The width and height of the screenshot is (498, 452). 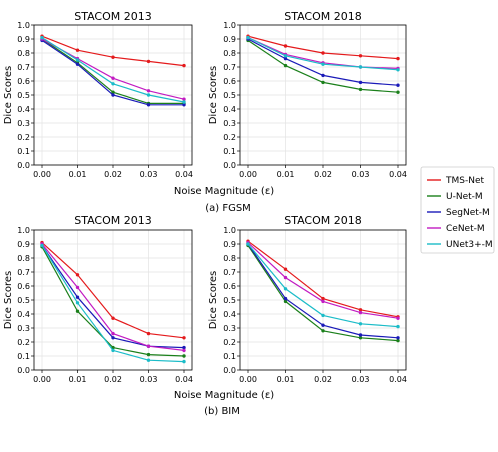 I want to click on y-tick-label: 0.3, so click(x=23, y=123).